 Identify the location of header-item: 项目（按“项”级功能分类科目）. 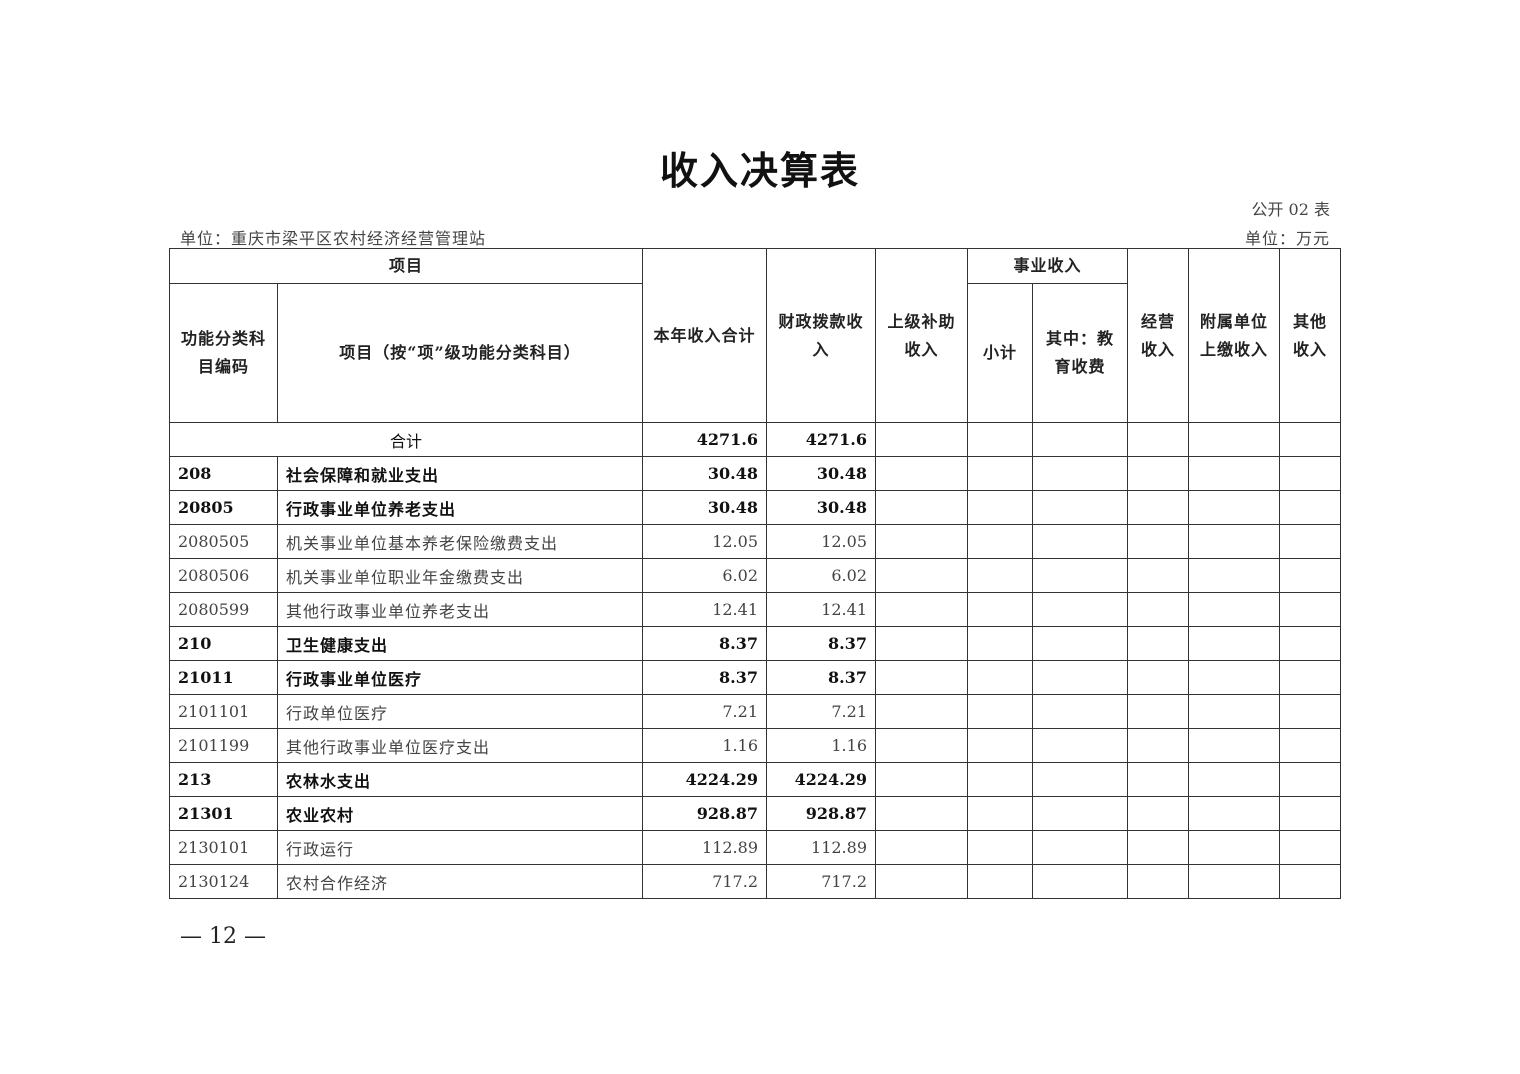
(460, 353).